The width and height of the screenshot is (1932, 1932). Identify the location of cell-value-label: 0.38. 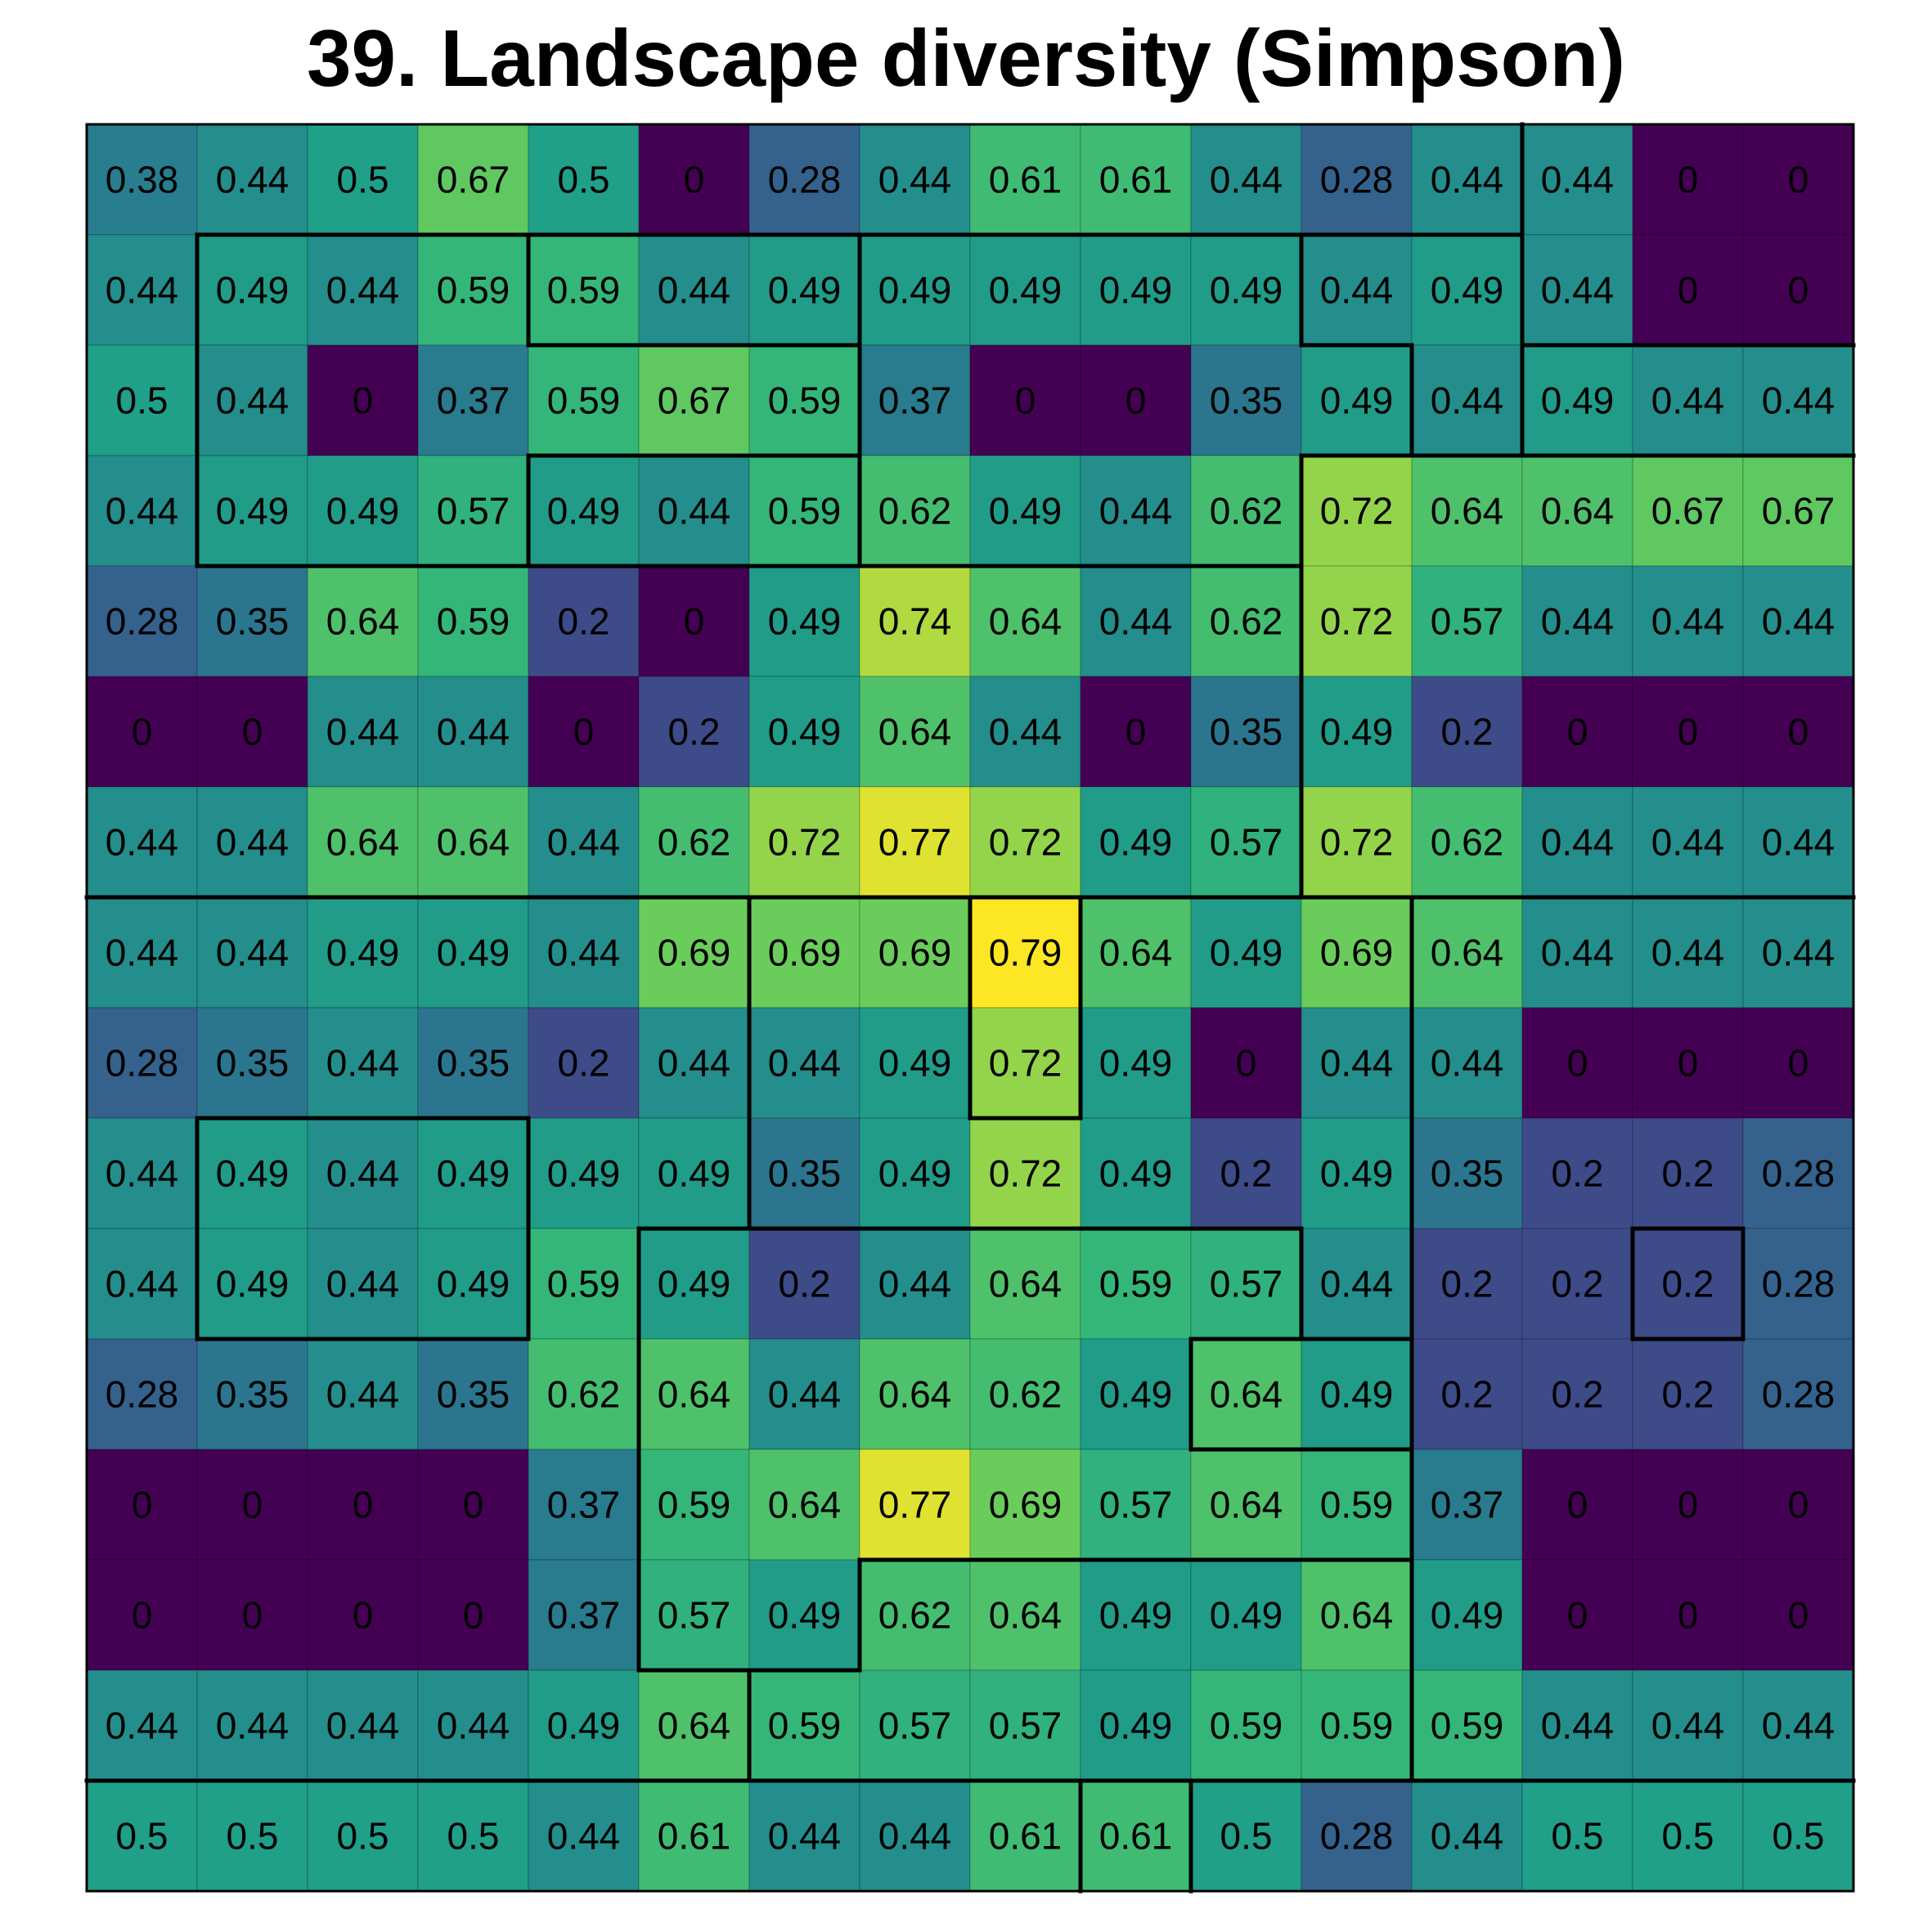
(142, 180).